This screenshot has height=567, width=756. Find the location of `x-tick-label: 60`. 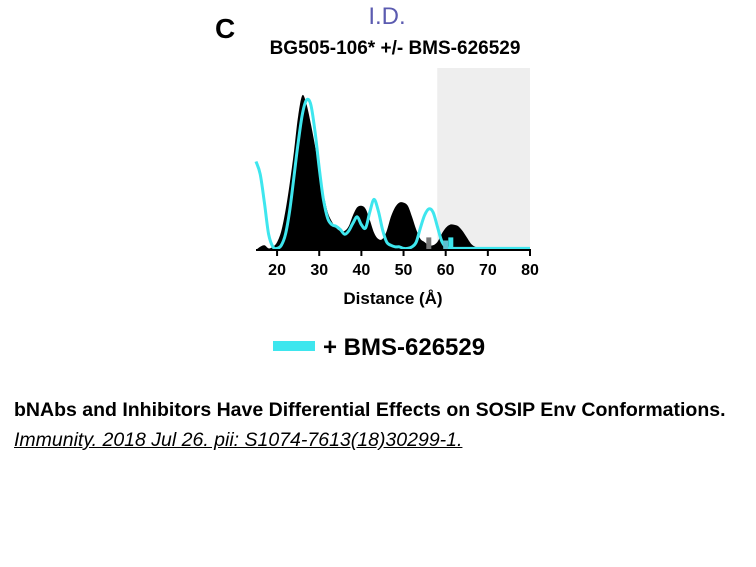

x-tick-label: 60 is located at coordinates (446, 270).